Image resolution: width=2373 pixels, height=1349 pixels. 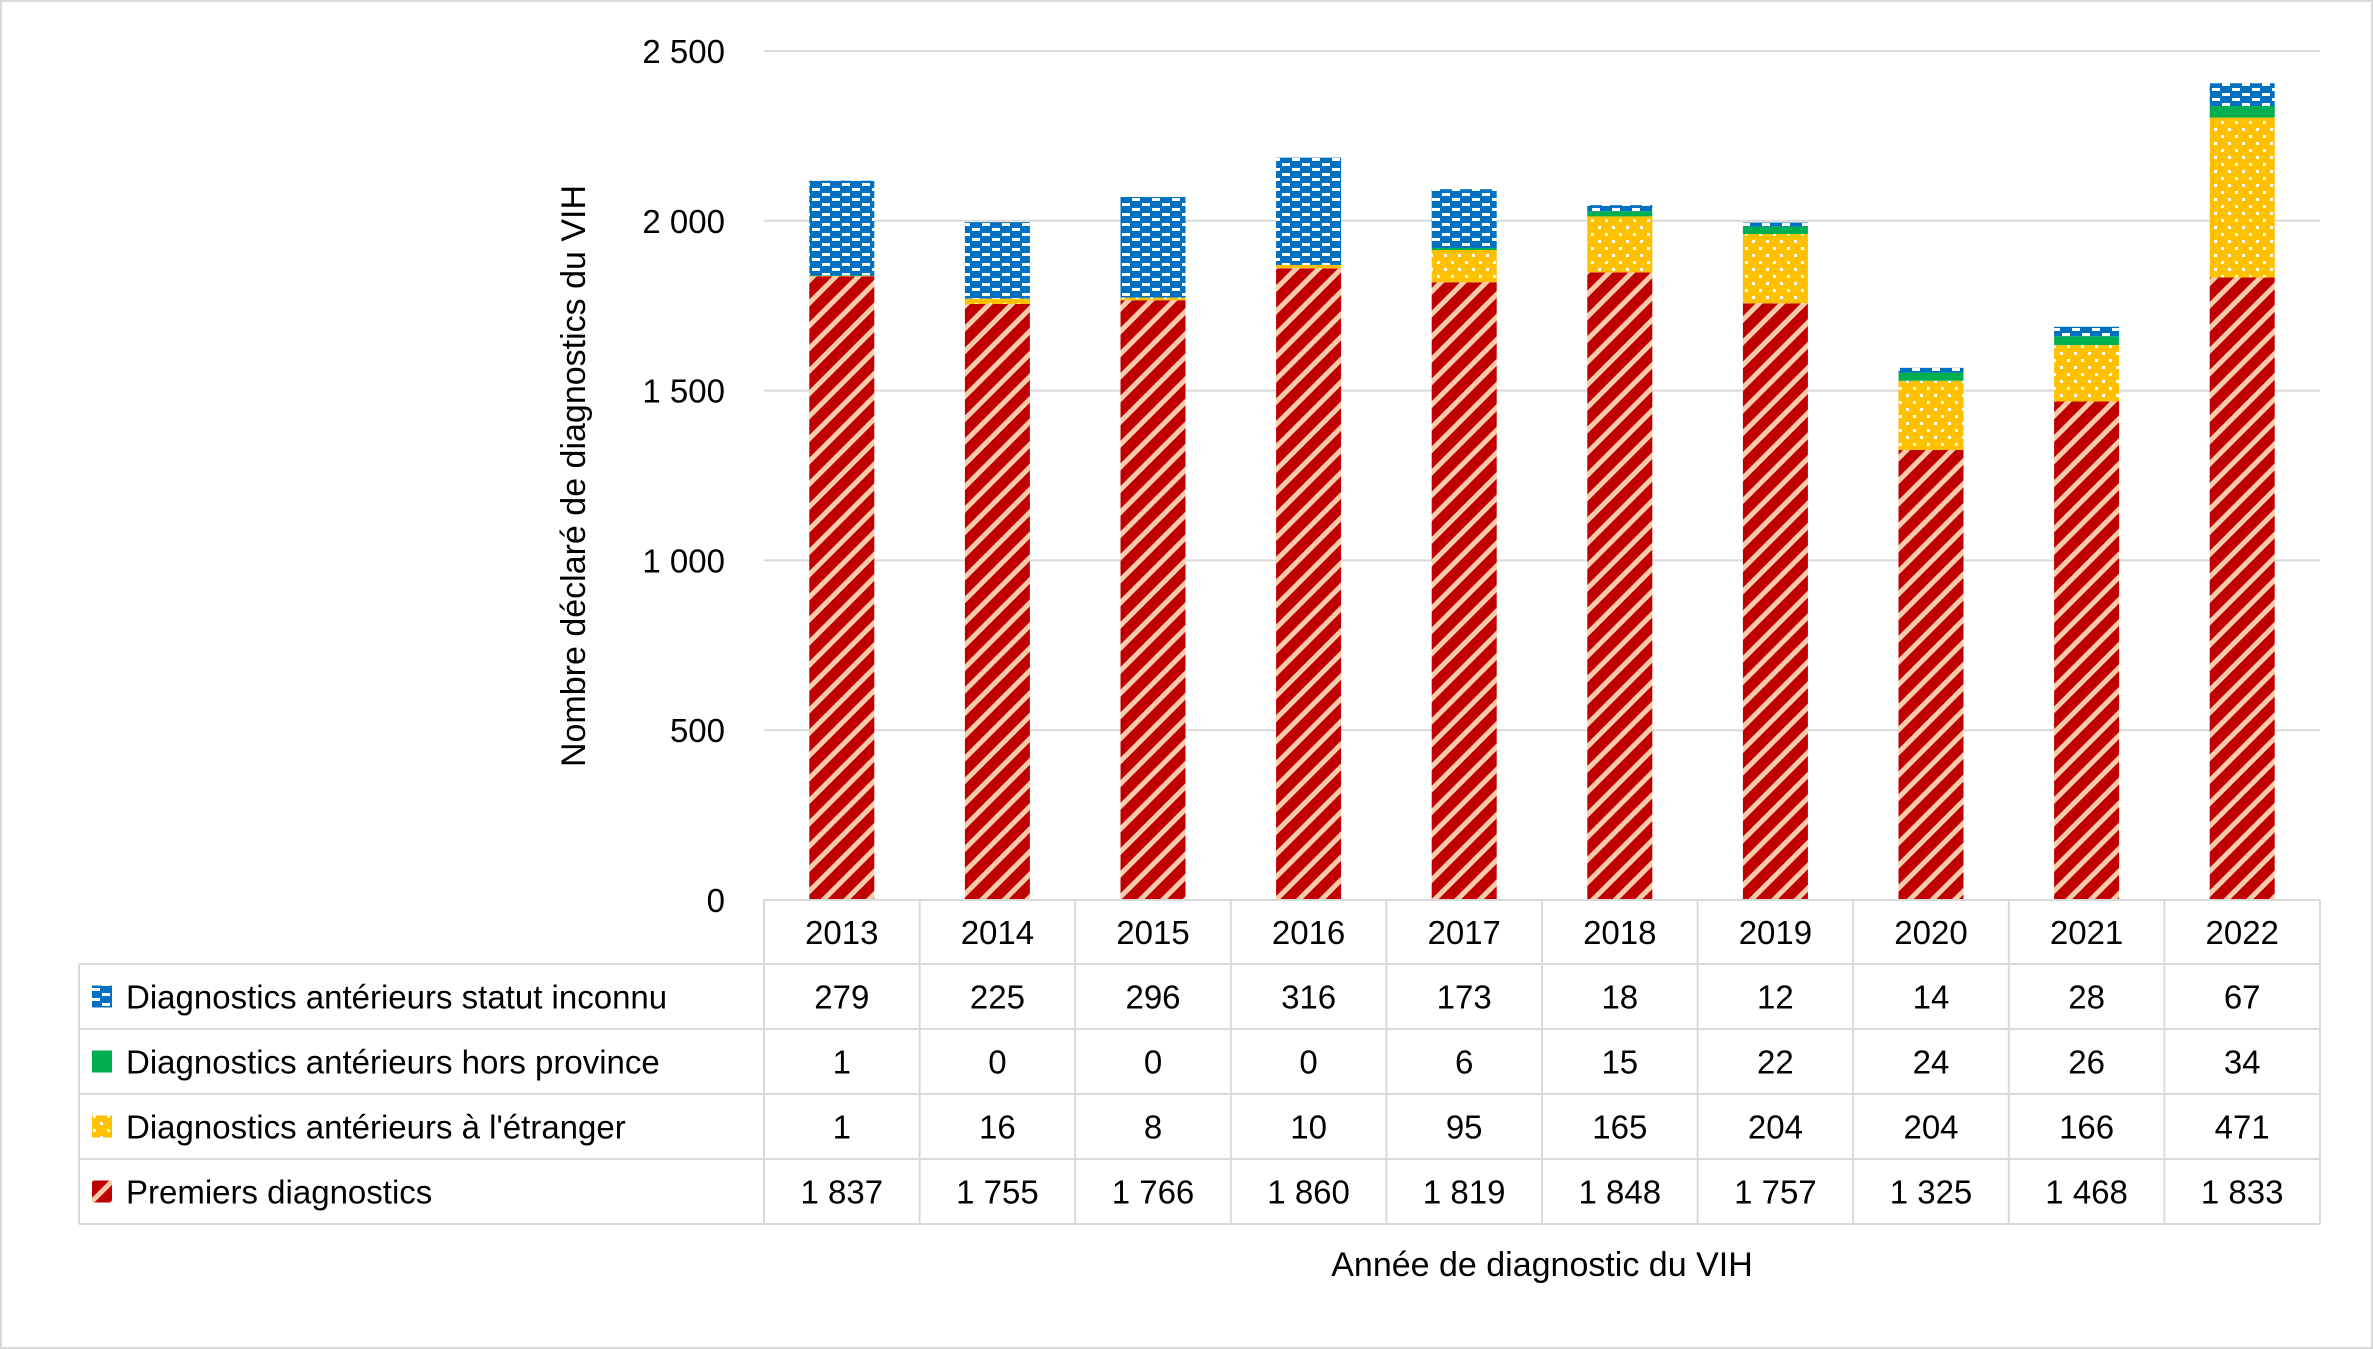 What do you see at coordinates (1153, 1127) in the screenshot?
I see `table-cell-value: 8` at bounding box center [1153, 1127].